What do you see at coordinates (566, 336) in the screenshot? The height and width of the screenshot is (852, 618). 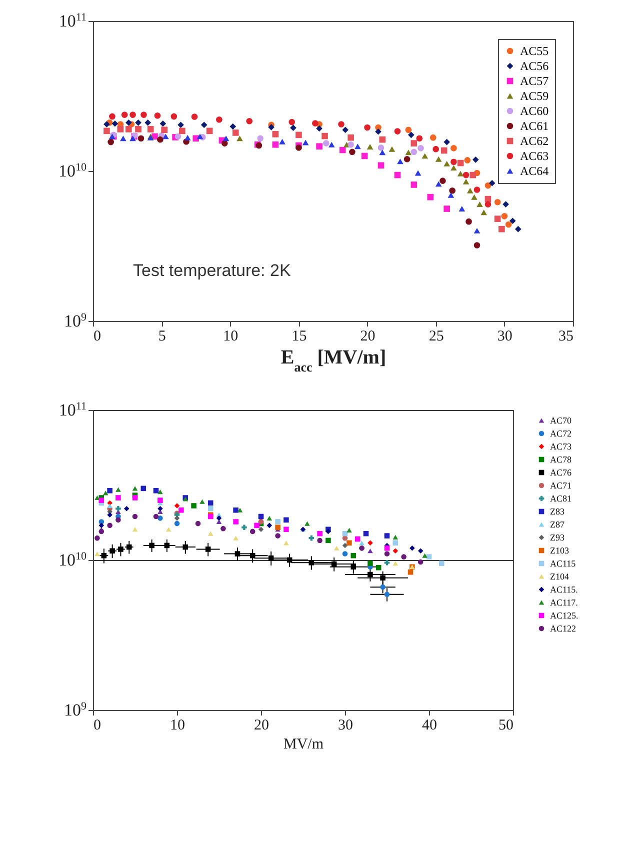 I see `x-tick-label: 35` at bounding box center [566, 336].